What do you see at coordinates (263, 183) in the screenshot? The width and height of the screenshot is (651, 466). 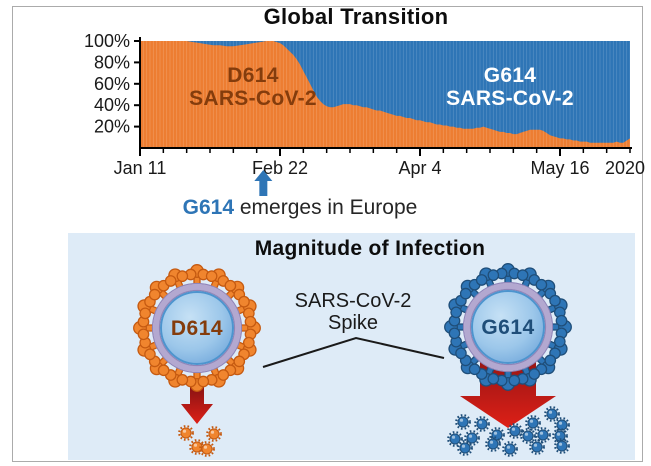 I see `arrow-up-icon` at bounding box center [263, 183].